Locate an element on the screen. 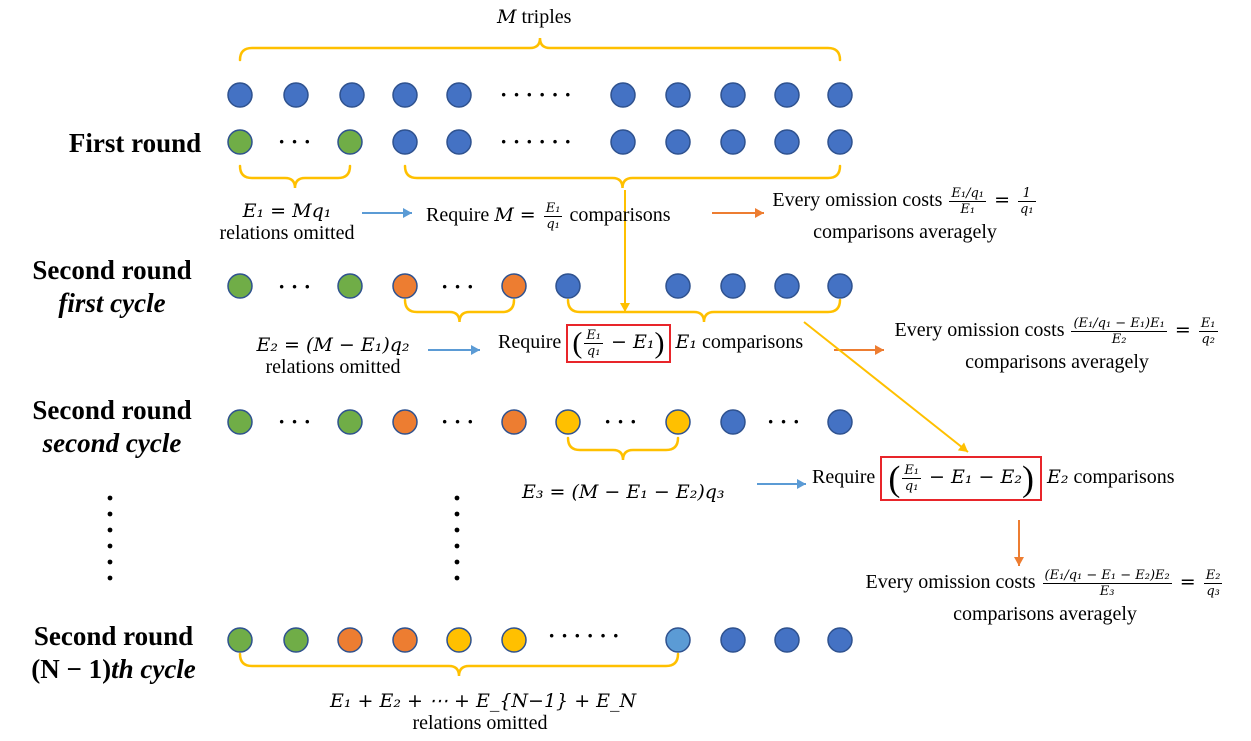 Image resolution: width=1251 pixels, height=741 pixels. first-cycle-text: first cycle is located at coordinates (112, 303).